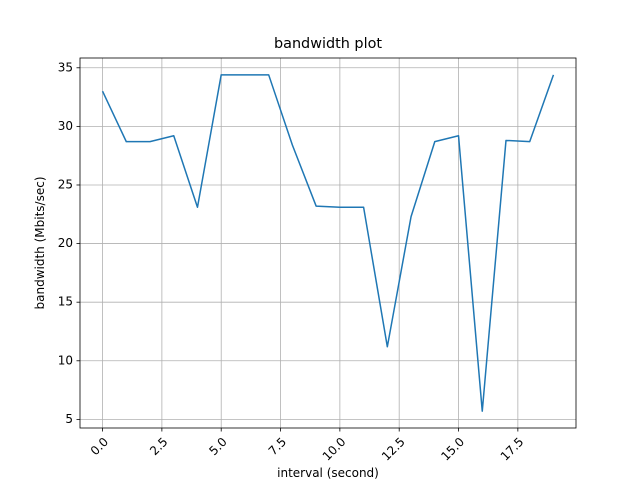  What do you see at coordinates (65, 243) in the screenshot?
I see `y-tick-label: 20` at bounding box center [65, 243].